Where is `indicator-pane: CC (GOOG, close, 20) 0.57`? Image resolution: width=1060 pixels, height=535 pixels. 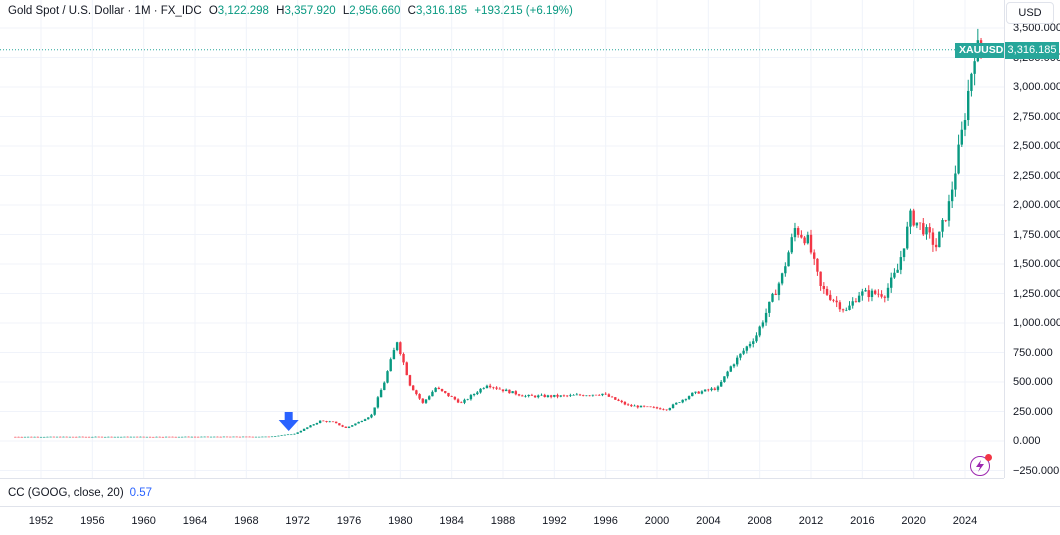
indicator-pane: CC (GOOG, close, 20) 0.57 is located at coordinates (502, 492).